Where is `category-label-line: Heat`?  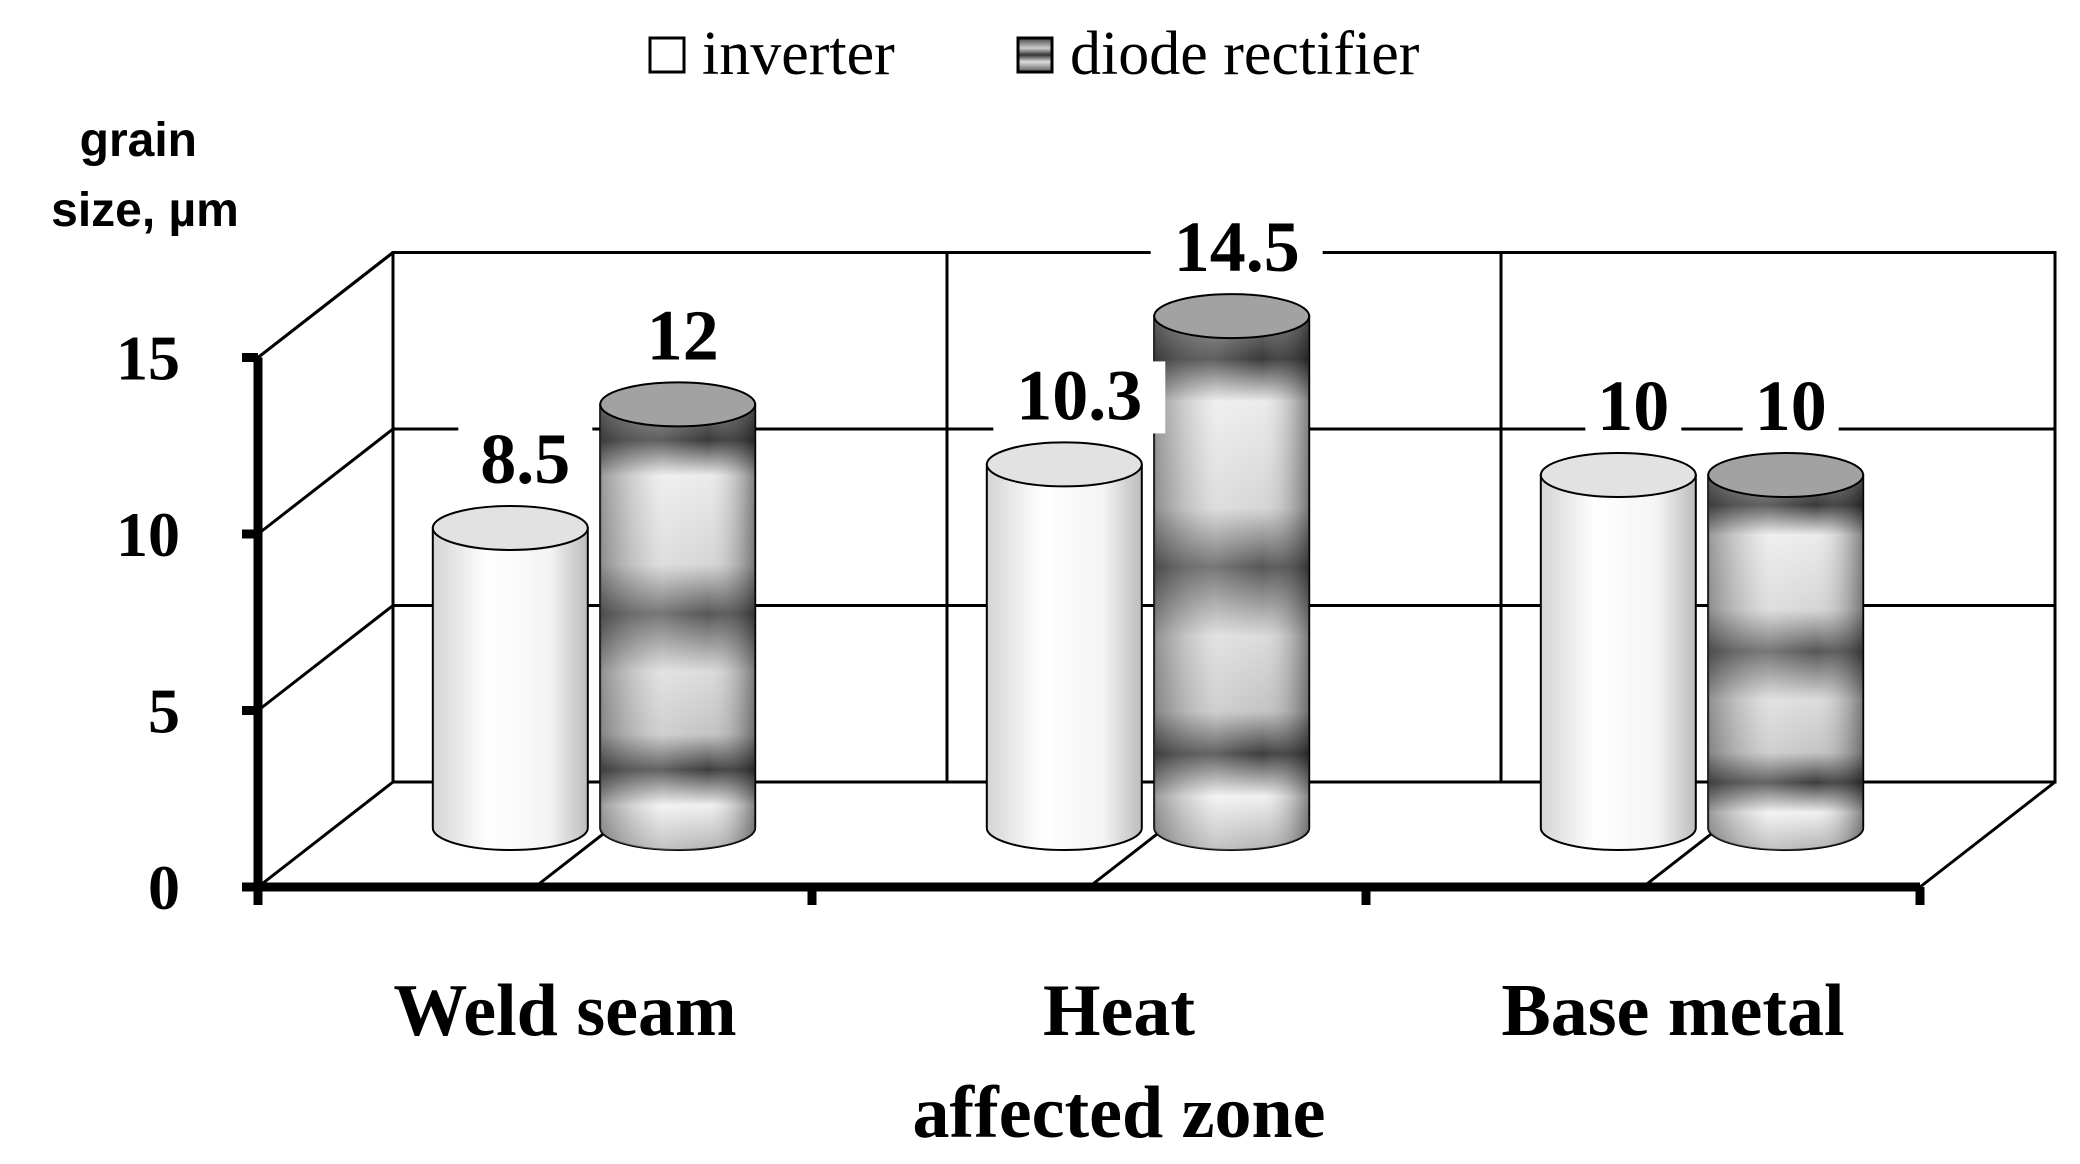
category-label-line: Heat is located at coordinates (1119, 1011).